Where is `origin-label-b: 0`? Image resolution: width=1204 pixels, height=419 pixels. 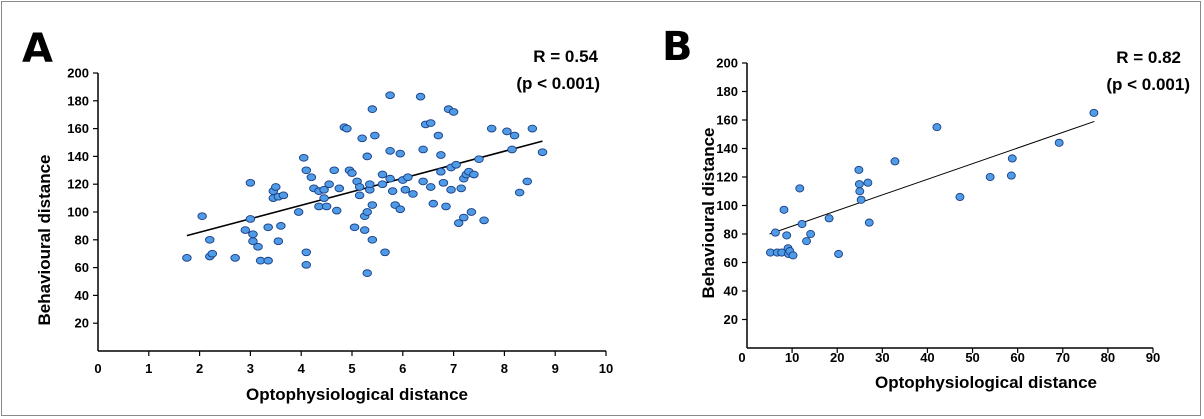
origin-label-b: 0 is located at coordinates (741, 357).